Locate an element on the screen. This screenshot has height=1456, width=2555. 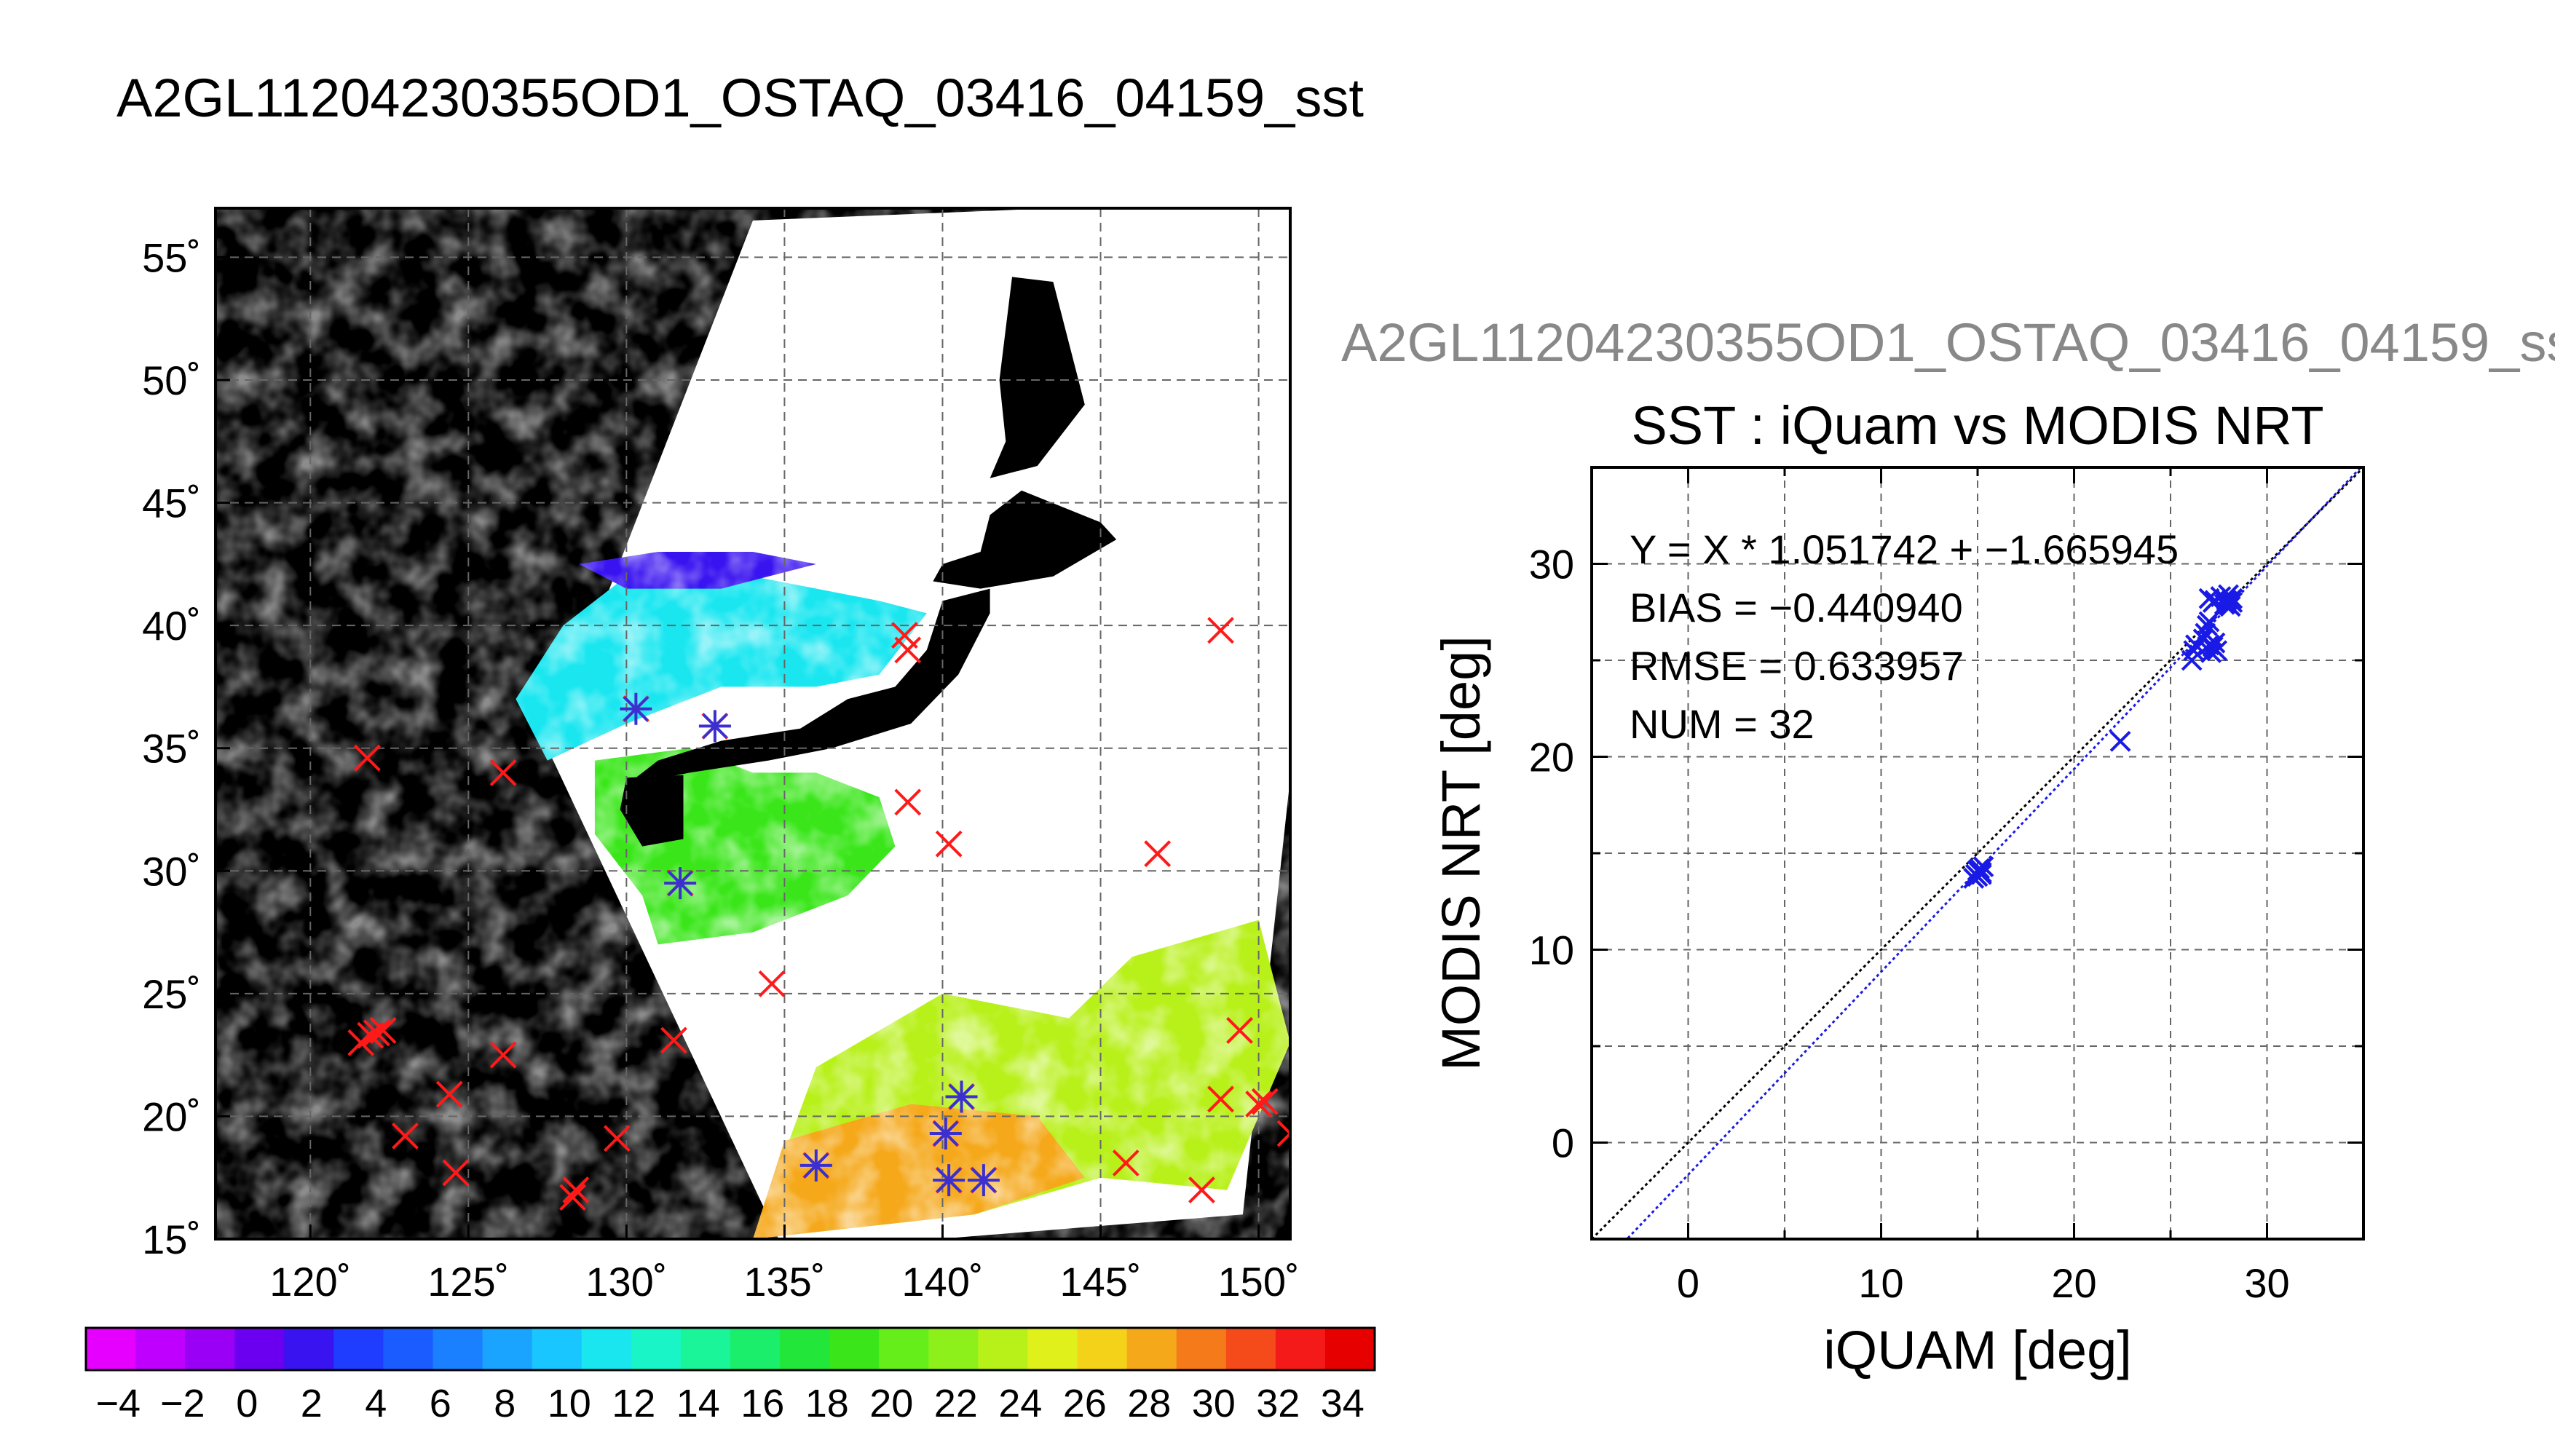
colorbar-tick-label: 8 is located at coordinates (505, 1403).